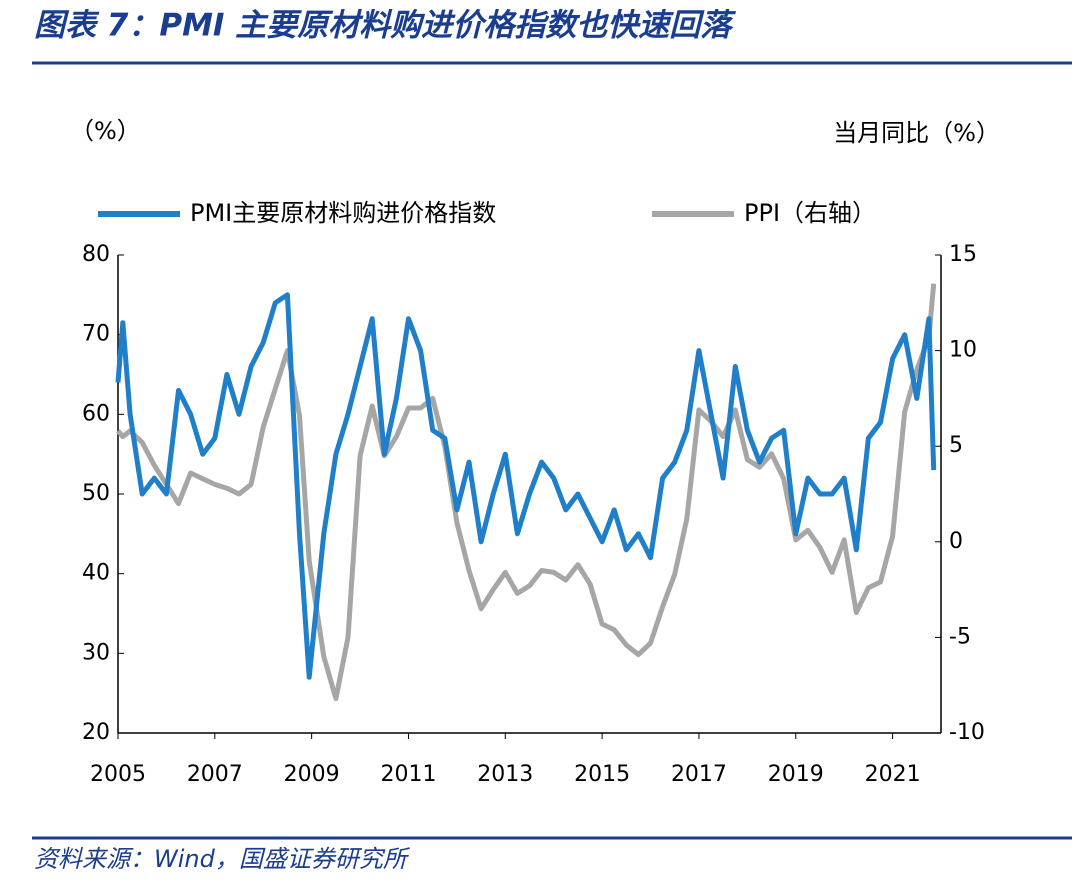 This screenshot has width=1080, height=883. I want to click on x-tick-label: 2019, so click(796, 774).